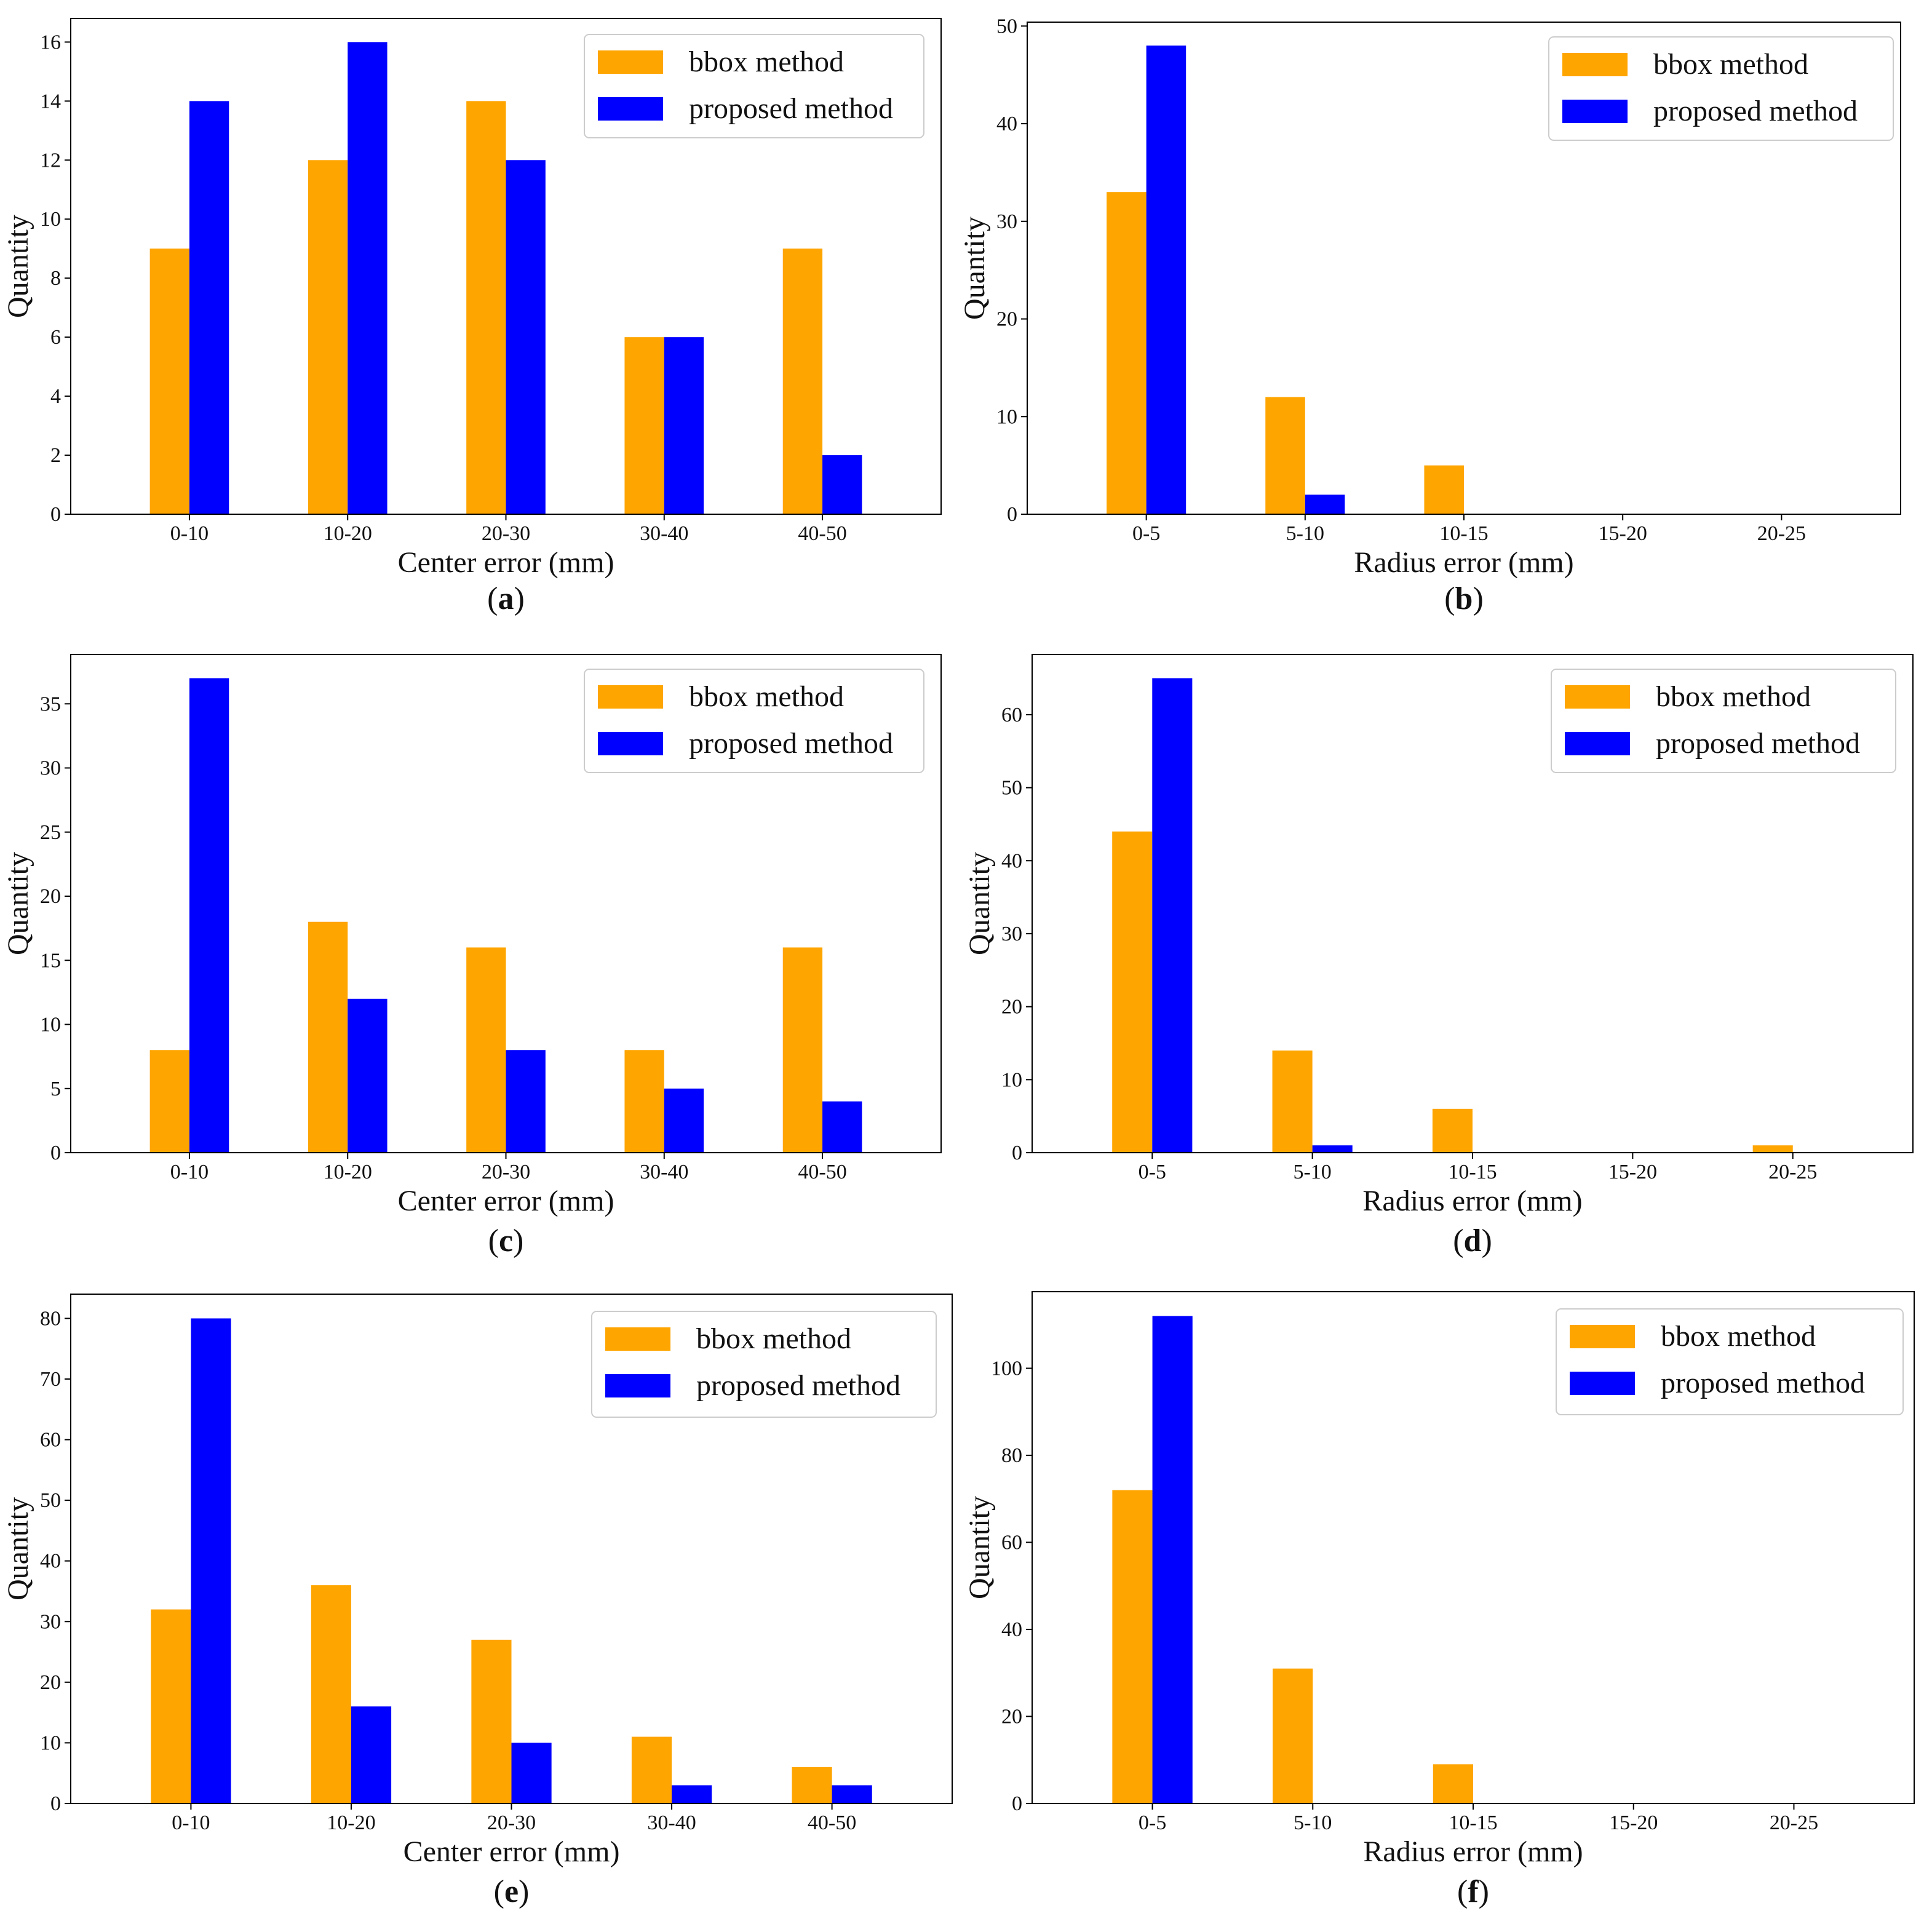 This screenshot has height=1932, width=1932. I want to click on y-tick-label: 0, so click(55, 1153).